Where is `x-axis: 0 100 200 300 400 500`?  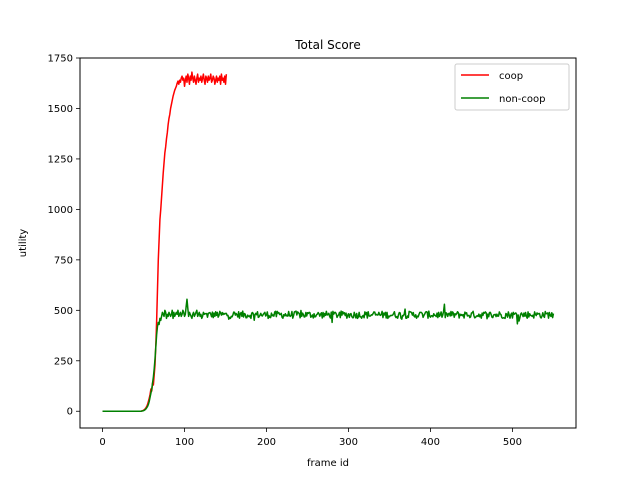 x-axis: 0 100 200 300 400 500 is located at coordinates (310, 438).